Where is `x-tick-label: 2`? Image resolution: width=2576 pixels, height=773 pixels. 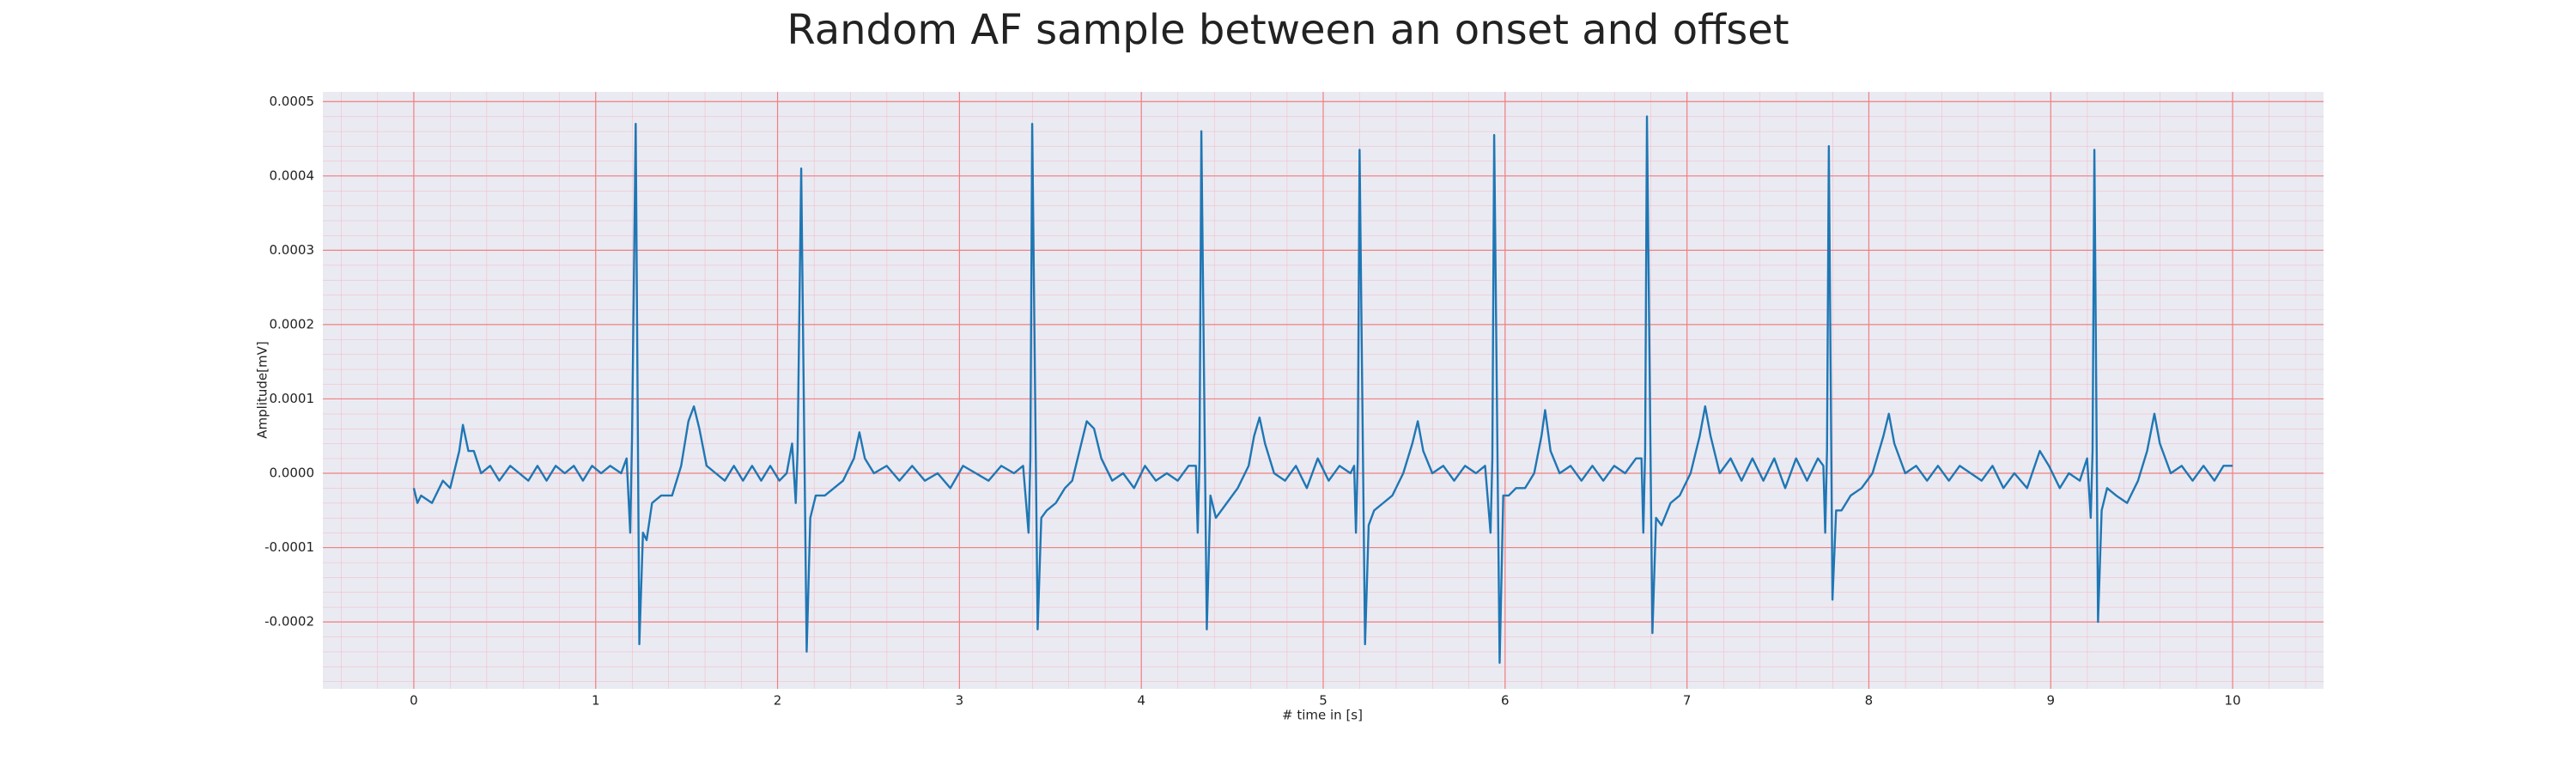
x-tick-label: 2 is located at coordinates (778, 701).